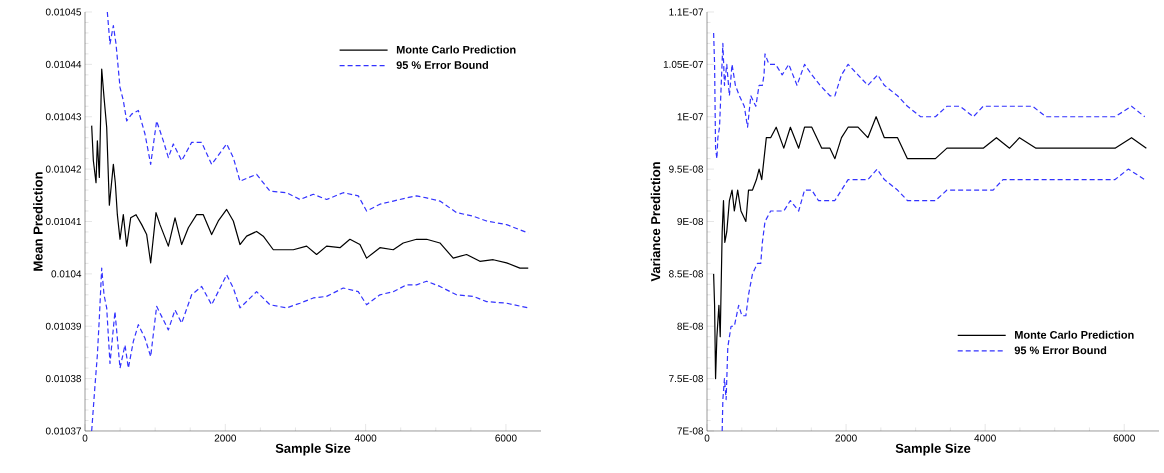  I want to click on y-tick-label: 9E-08, so click(690, 221).